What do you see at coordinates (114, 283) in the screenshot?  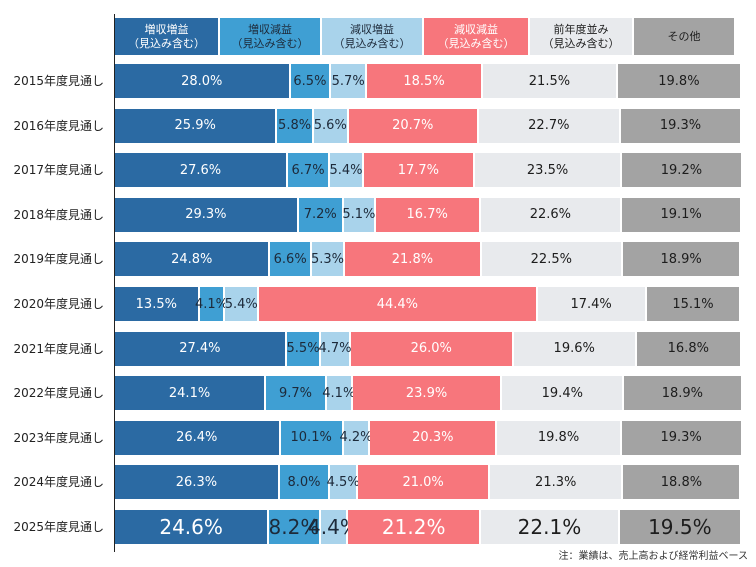 I see `y-axis-line` at bounding box center [114, 283].